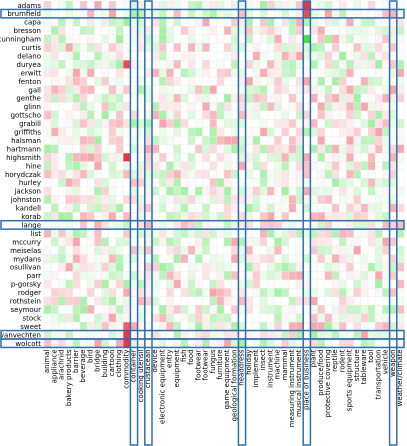 The height and width of the screenshot is (446, 407). Describe the element at coordinates (220, 364) in the screenshot. I see `column-label: furniture` at that location.